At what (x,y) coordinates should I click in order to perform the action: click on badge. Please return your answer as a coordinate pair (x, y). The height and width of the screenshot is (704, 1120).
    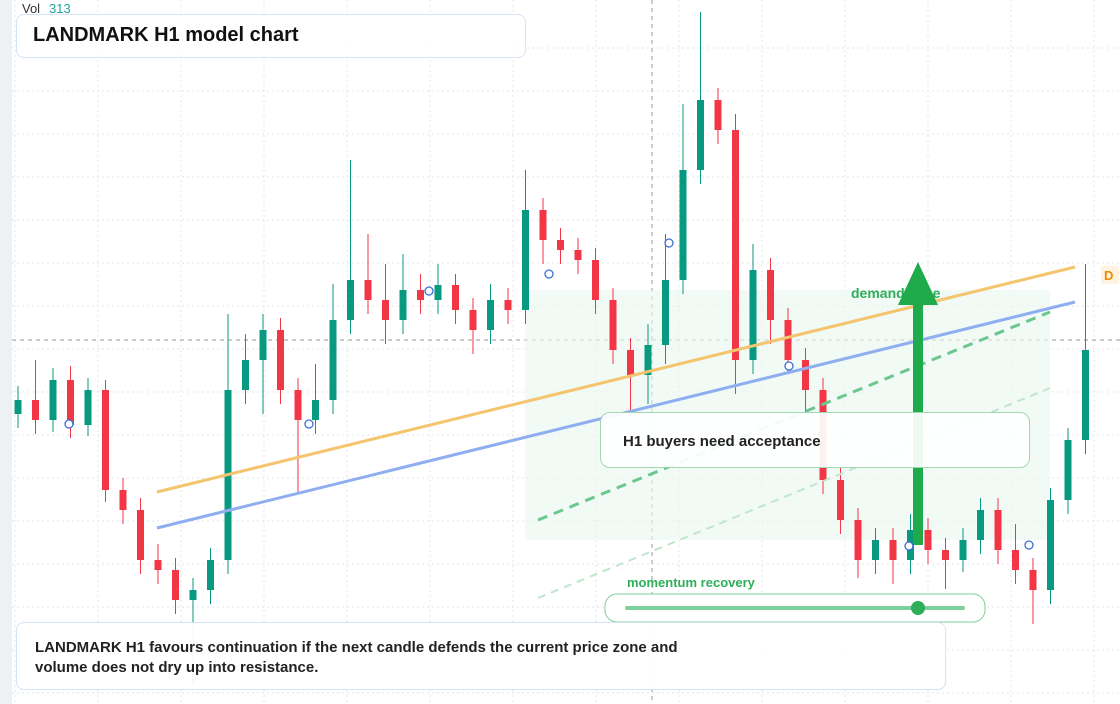
    Looking at the image, I should click on (1110, 275).